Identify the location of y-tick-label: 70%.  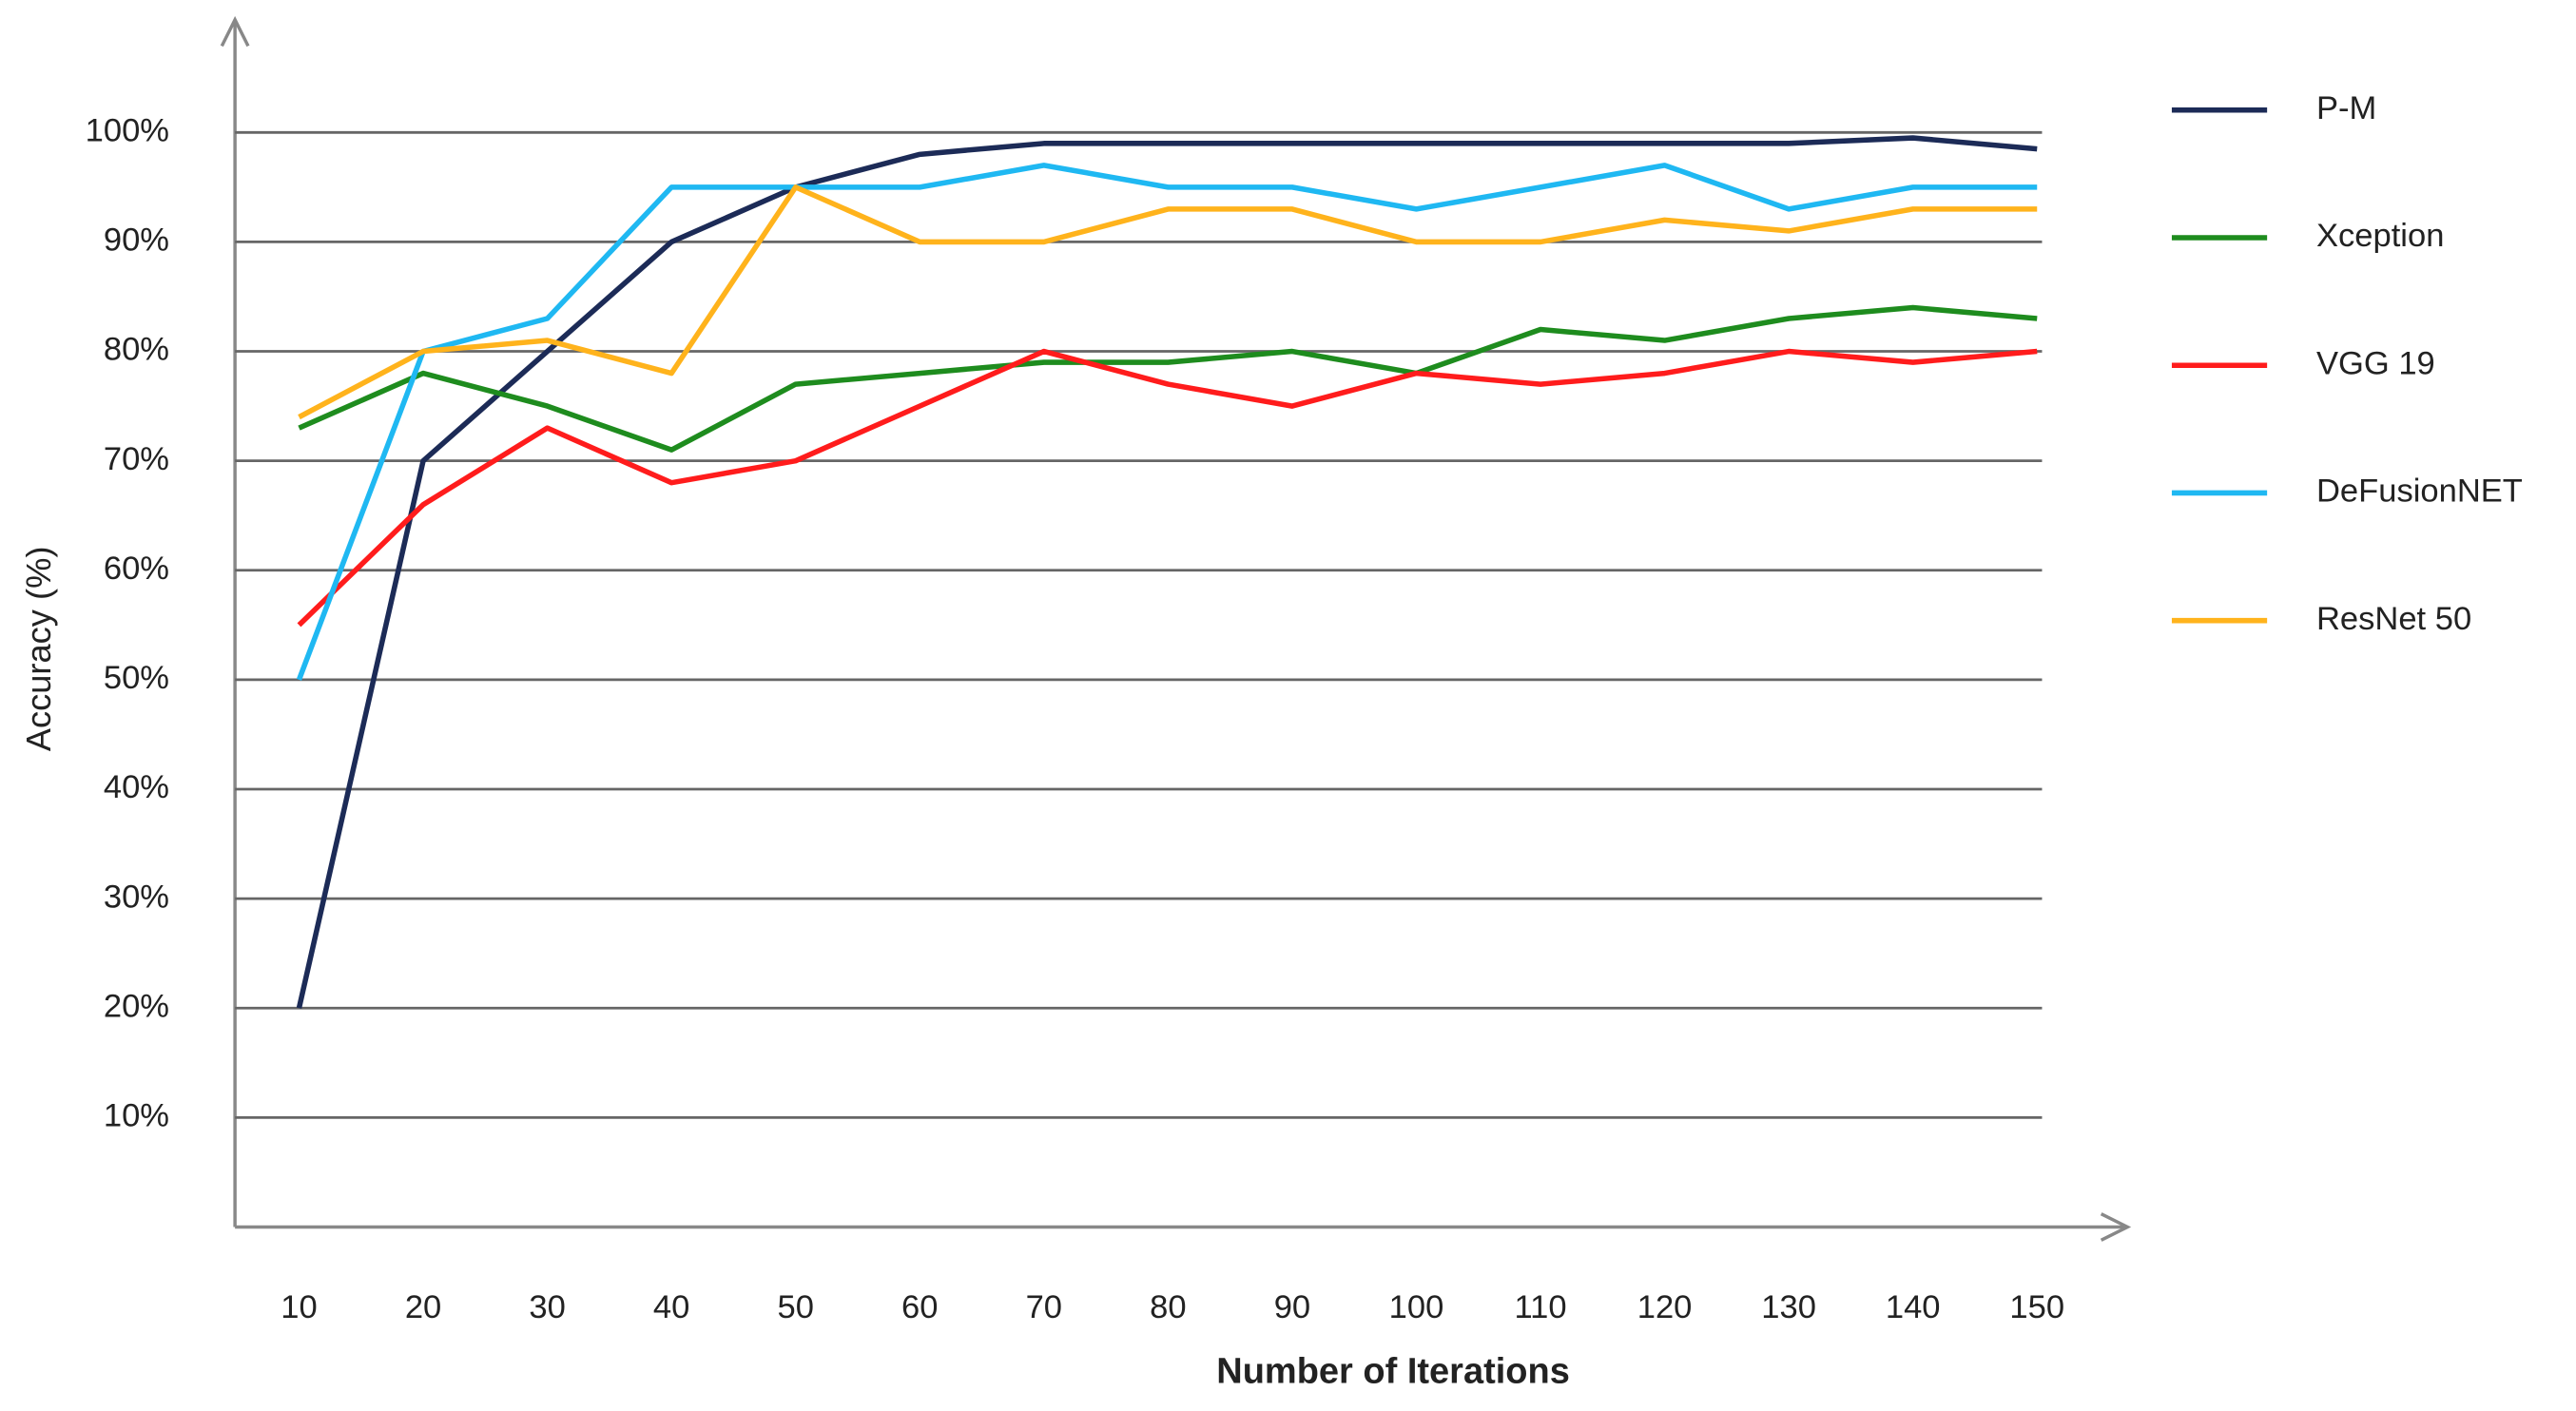
(136, 459).